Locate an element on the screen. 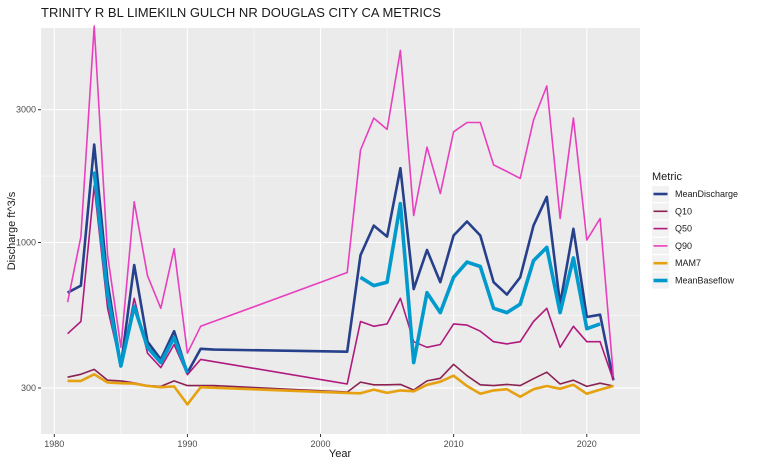 The image size is (757, 464). y-axis-title: Discharge ft^3/s is located at coordinates (12, 230).